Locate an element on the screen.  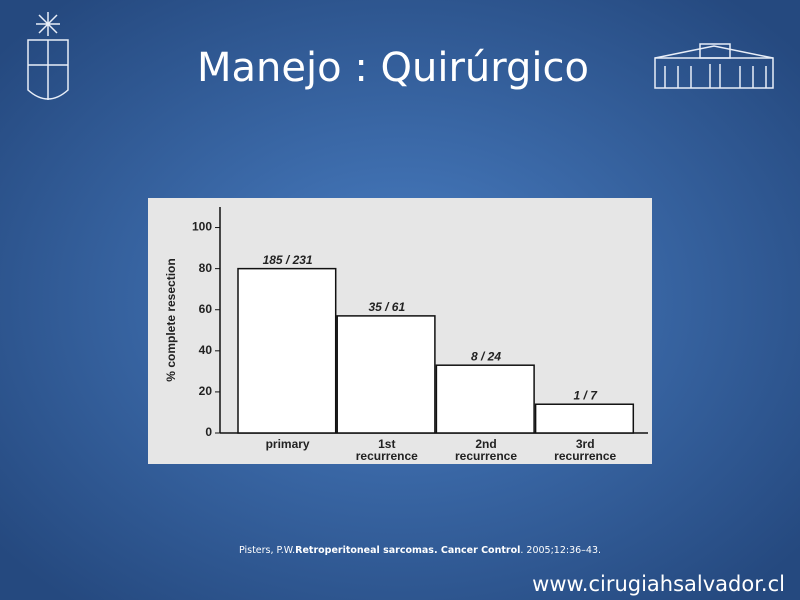
y-tick-label: 80 is located at coordinates (206, 268).